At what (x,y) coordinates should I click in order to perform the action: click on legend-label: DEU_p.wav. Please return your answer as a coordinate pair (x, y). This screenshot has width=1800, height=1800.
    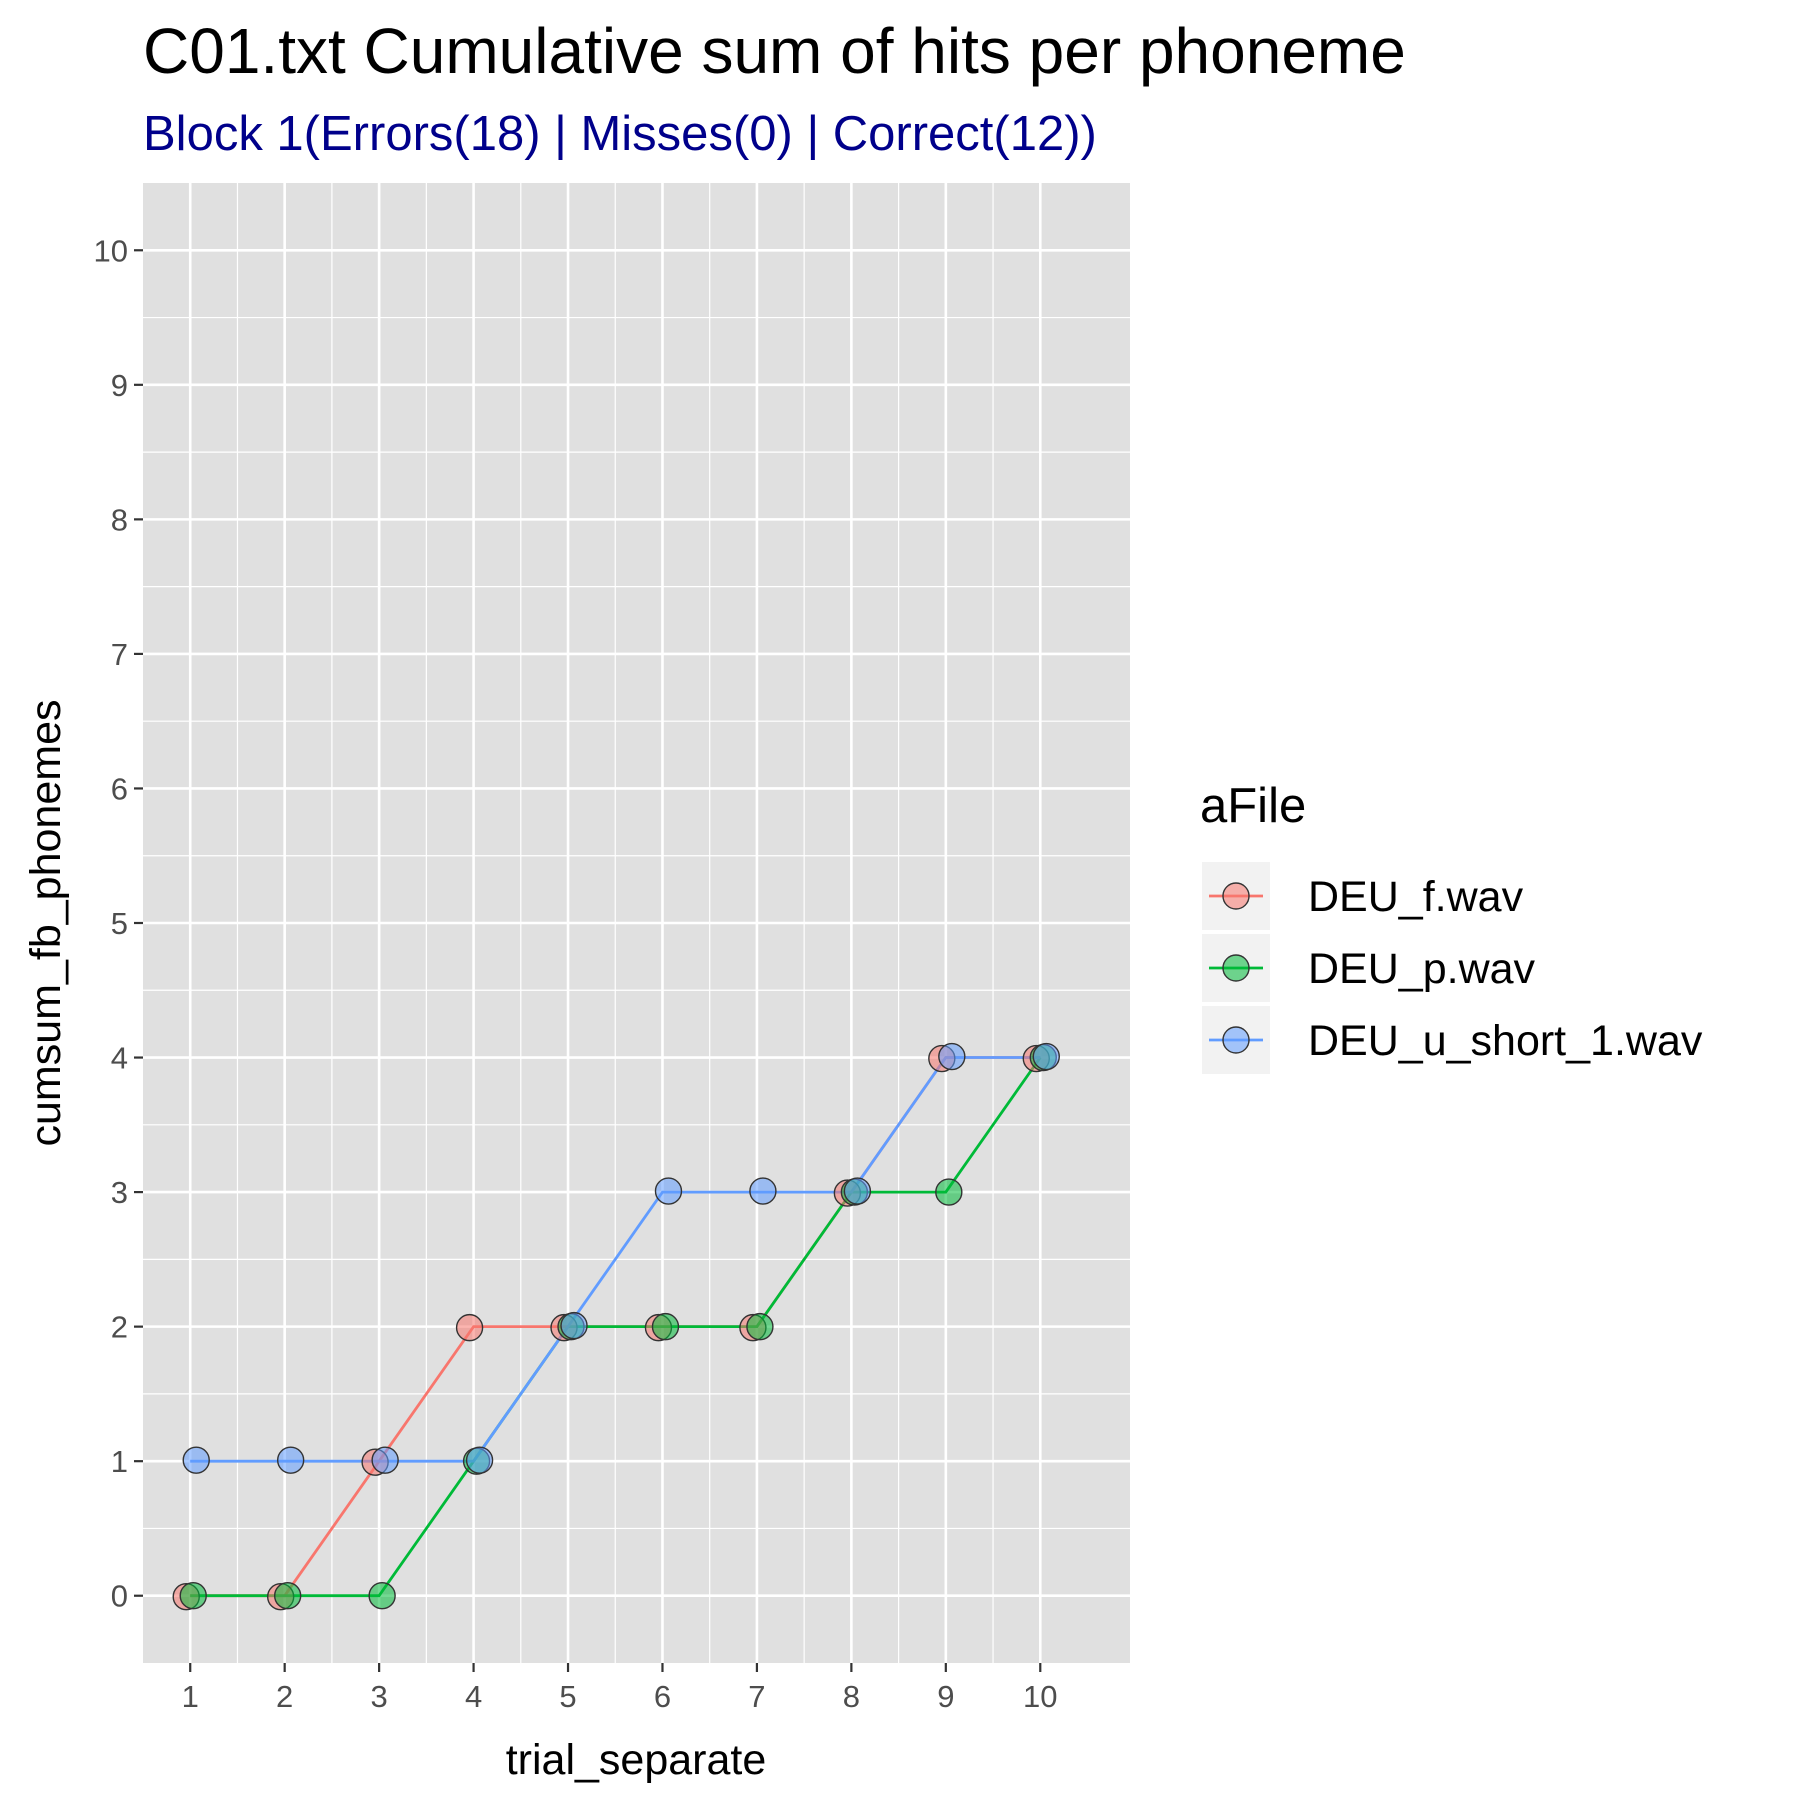
    Looking at the image, I should click on (1422, 969).